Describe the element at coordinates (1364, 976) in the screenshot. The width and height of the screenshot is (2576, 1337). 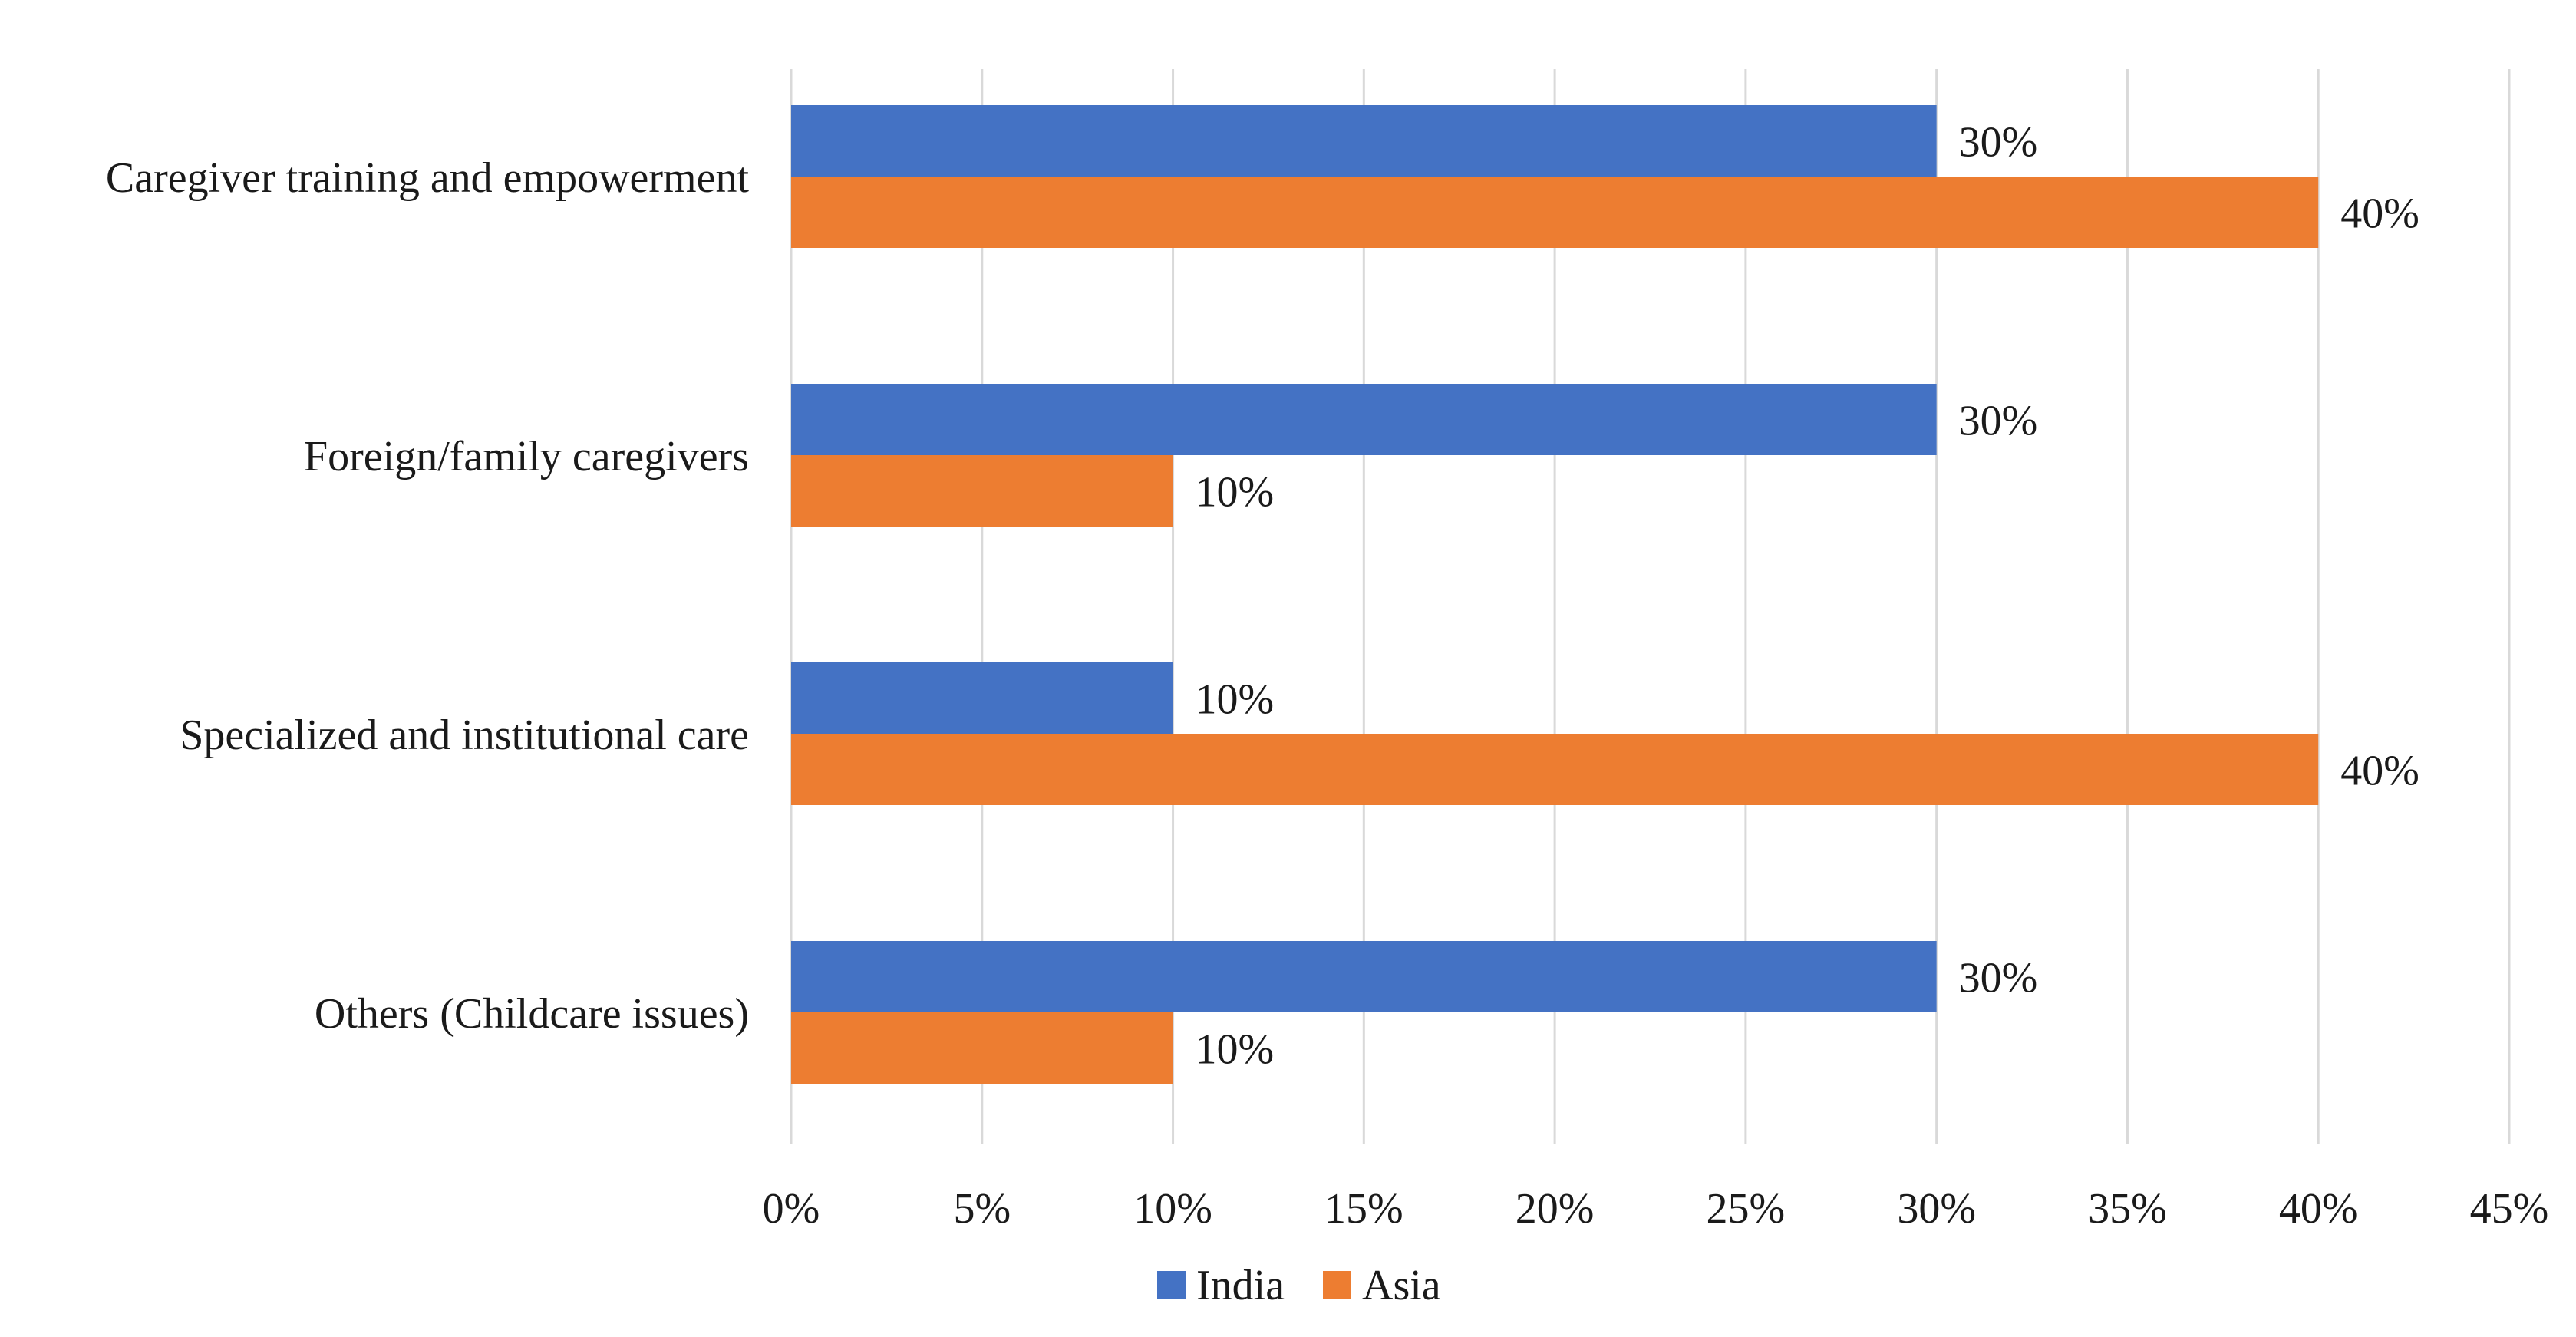
I see `bar-india-others-childcare-issues` at that location.